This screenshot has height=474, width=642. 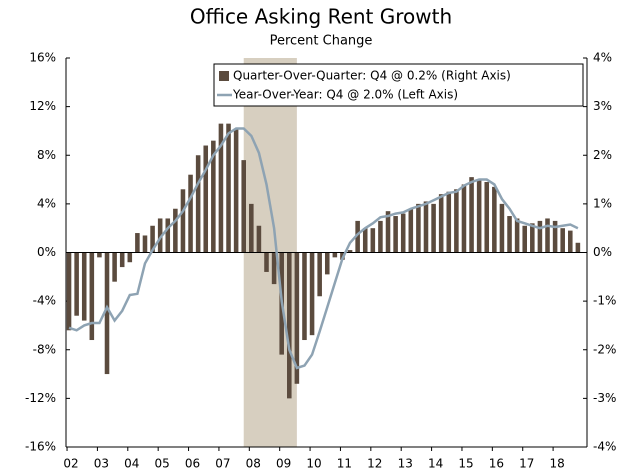 I want to click on y-tick-label: 12%, so click(x=42, y=106).